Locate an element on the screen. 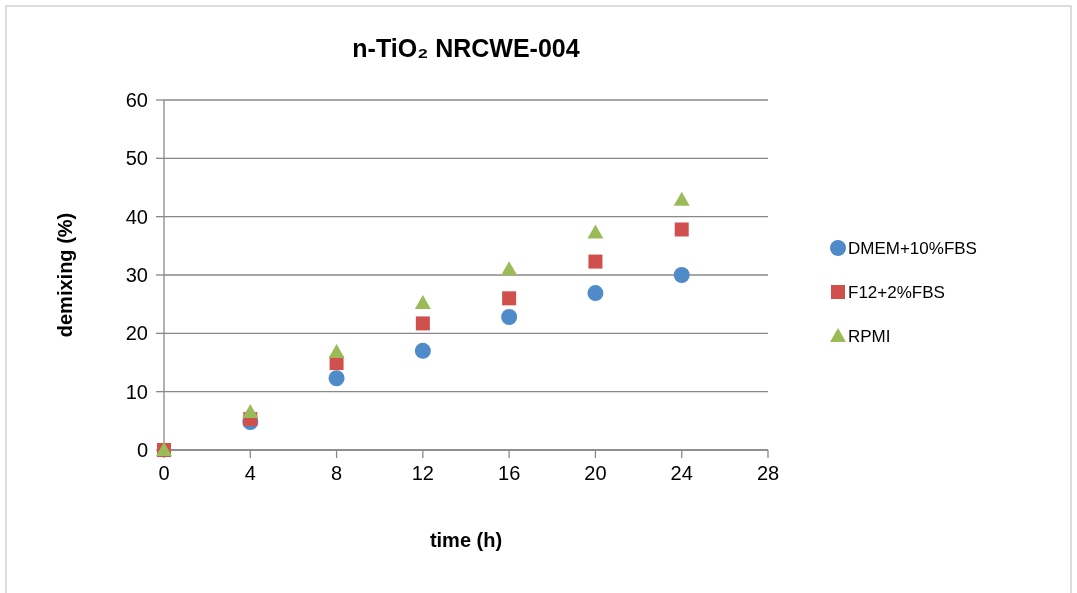 The width and height of the screenshot is (1077, 593). x-tick-label: 28 is located at coordinates (768, 473).